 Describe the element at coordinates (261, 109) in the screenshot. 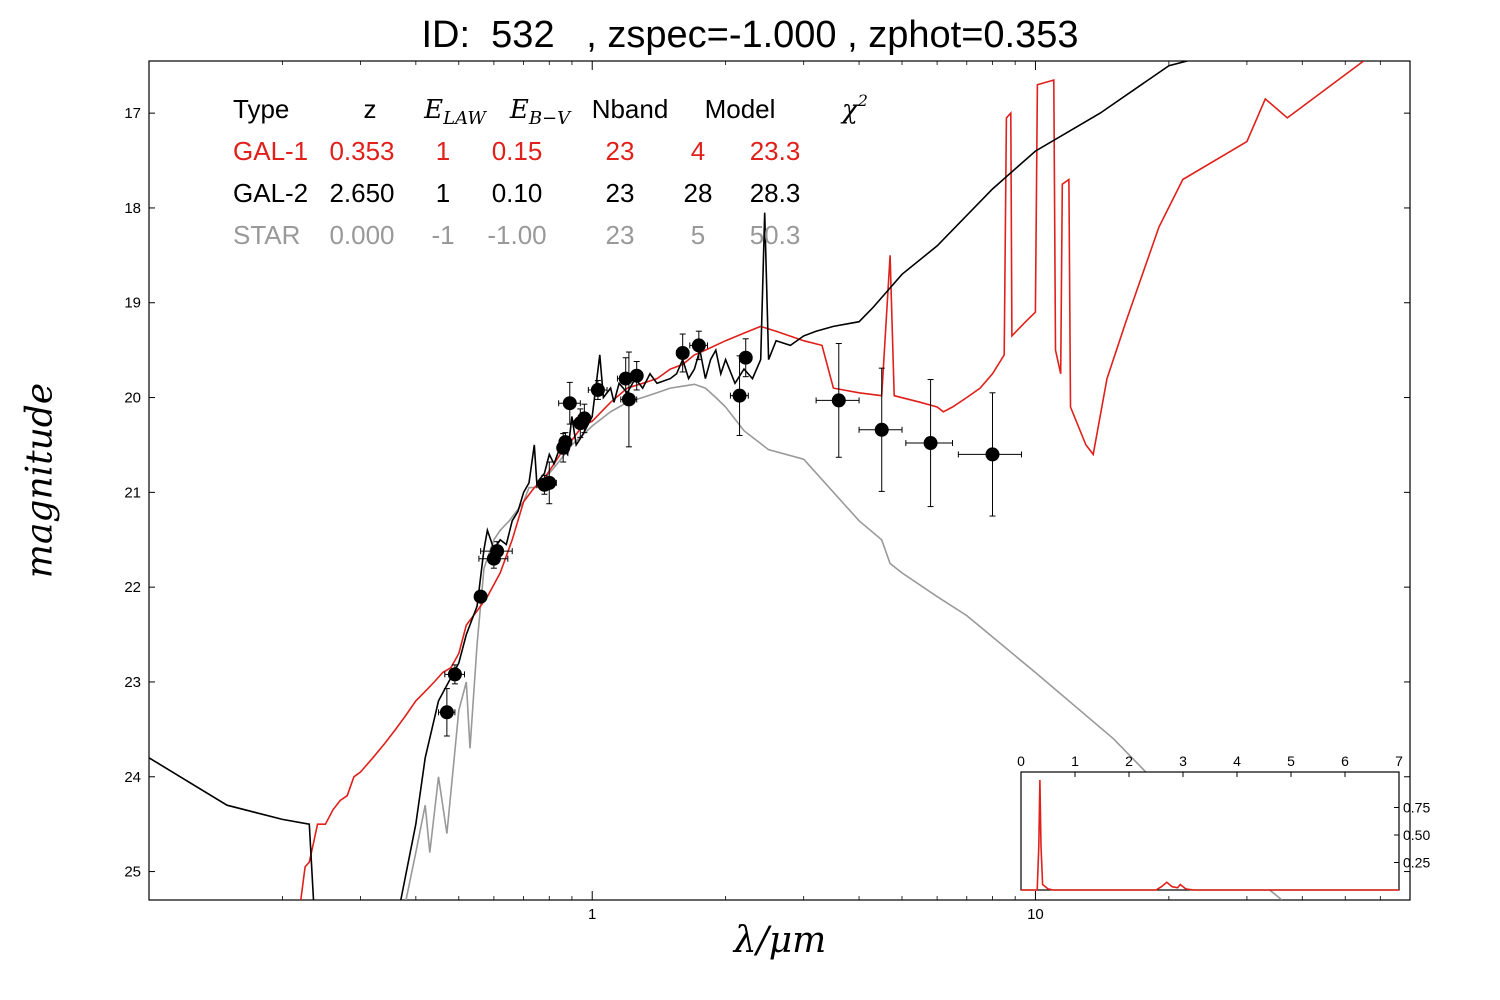

I see `table-header: Type` at that location.